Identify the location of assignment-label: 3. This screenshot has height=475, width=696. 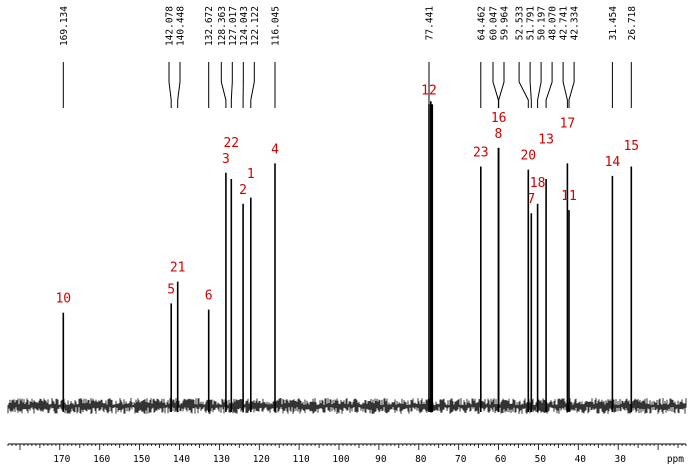
(226, 159).